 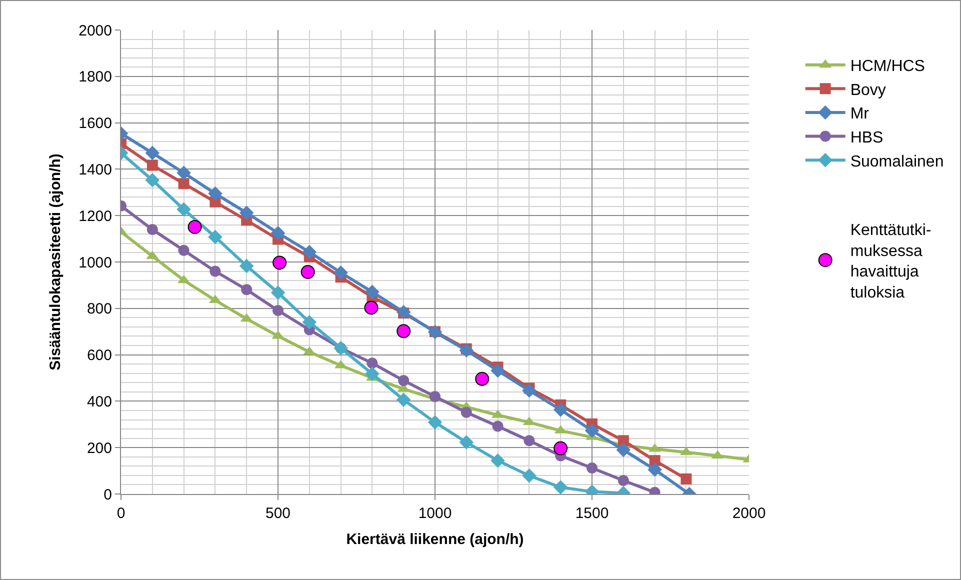 What do you see at coordinates (99, 448) in the screenshot?
I see `y-tick-label: 200` at bounding box center [99, 448].